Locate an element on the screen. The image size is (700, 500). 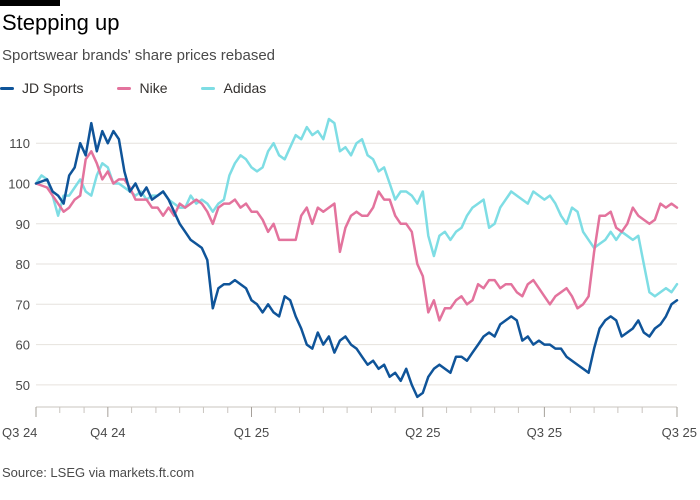
y-tick-label: 100 is located at coordinates (19, 183).